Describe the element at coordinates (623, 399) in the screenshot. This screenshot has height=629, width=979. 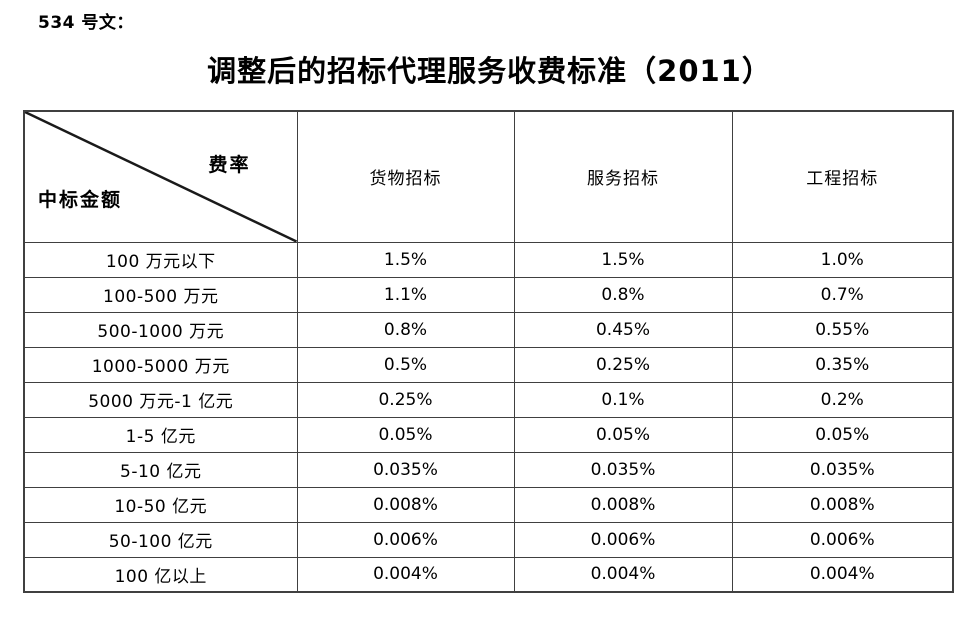
I see `fee-value: 0.1%` at that location.